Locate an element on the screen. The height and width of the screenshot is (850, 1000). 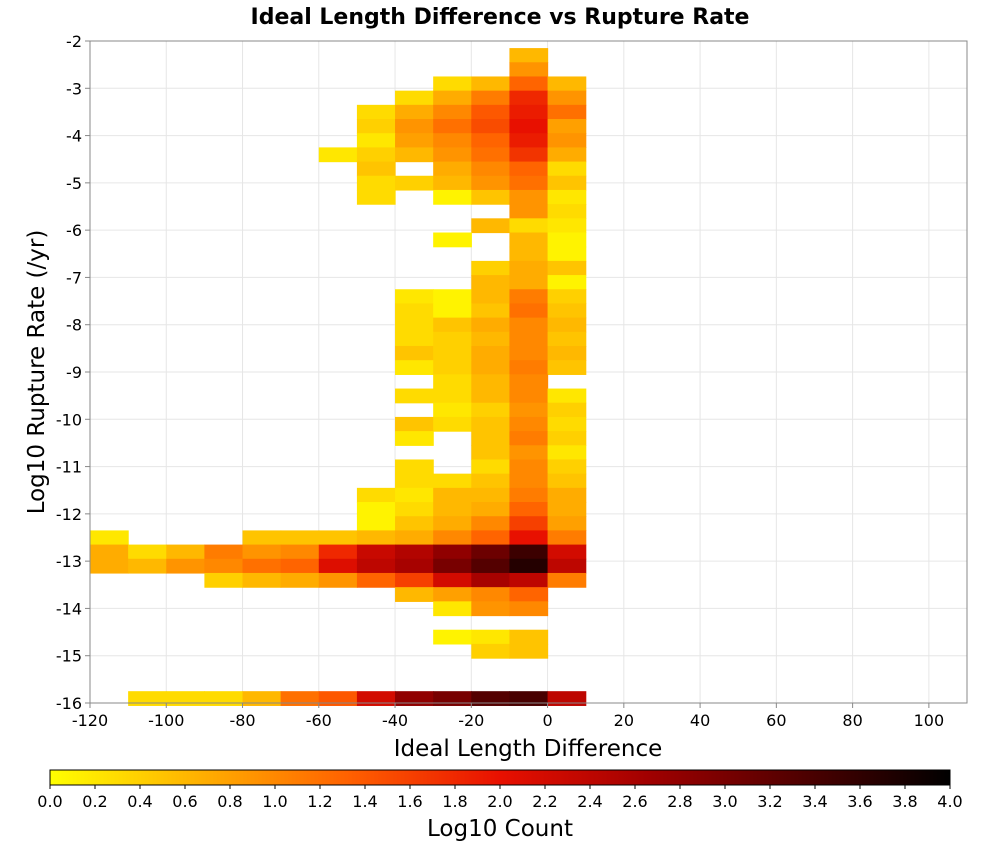
x-tick-label: 20 is located at coordinates (624, 720).